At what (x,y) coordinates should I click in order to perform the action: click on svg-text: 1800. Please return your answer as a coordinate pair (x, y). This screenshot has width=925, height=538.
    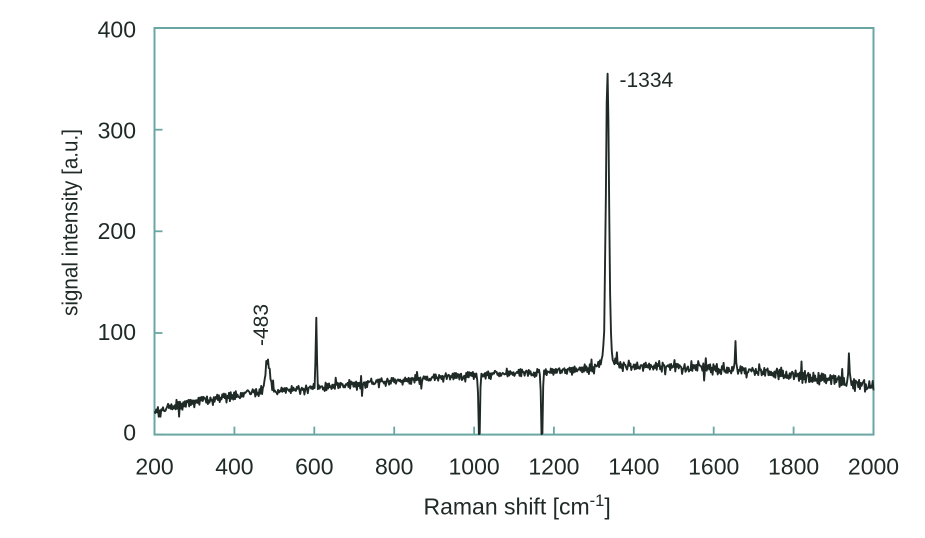
    Looking at the image, I should click on (793, 467).